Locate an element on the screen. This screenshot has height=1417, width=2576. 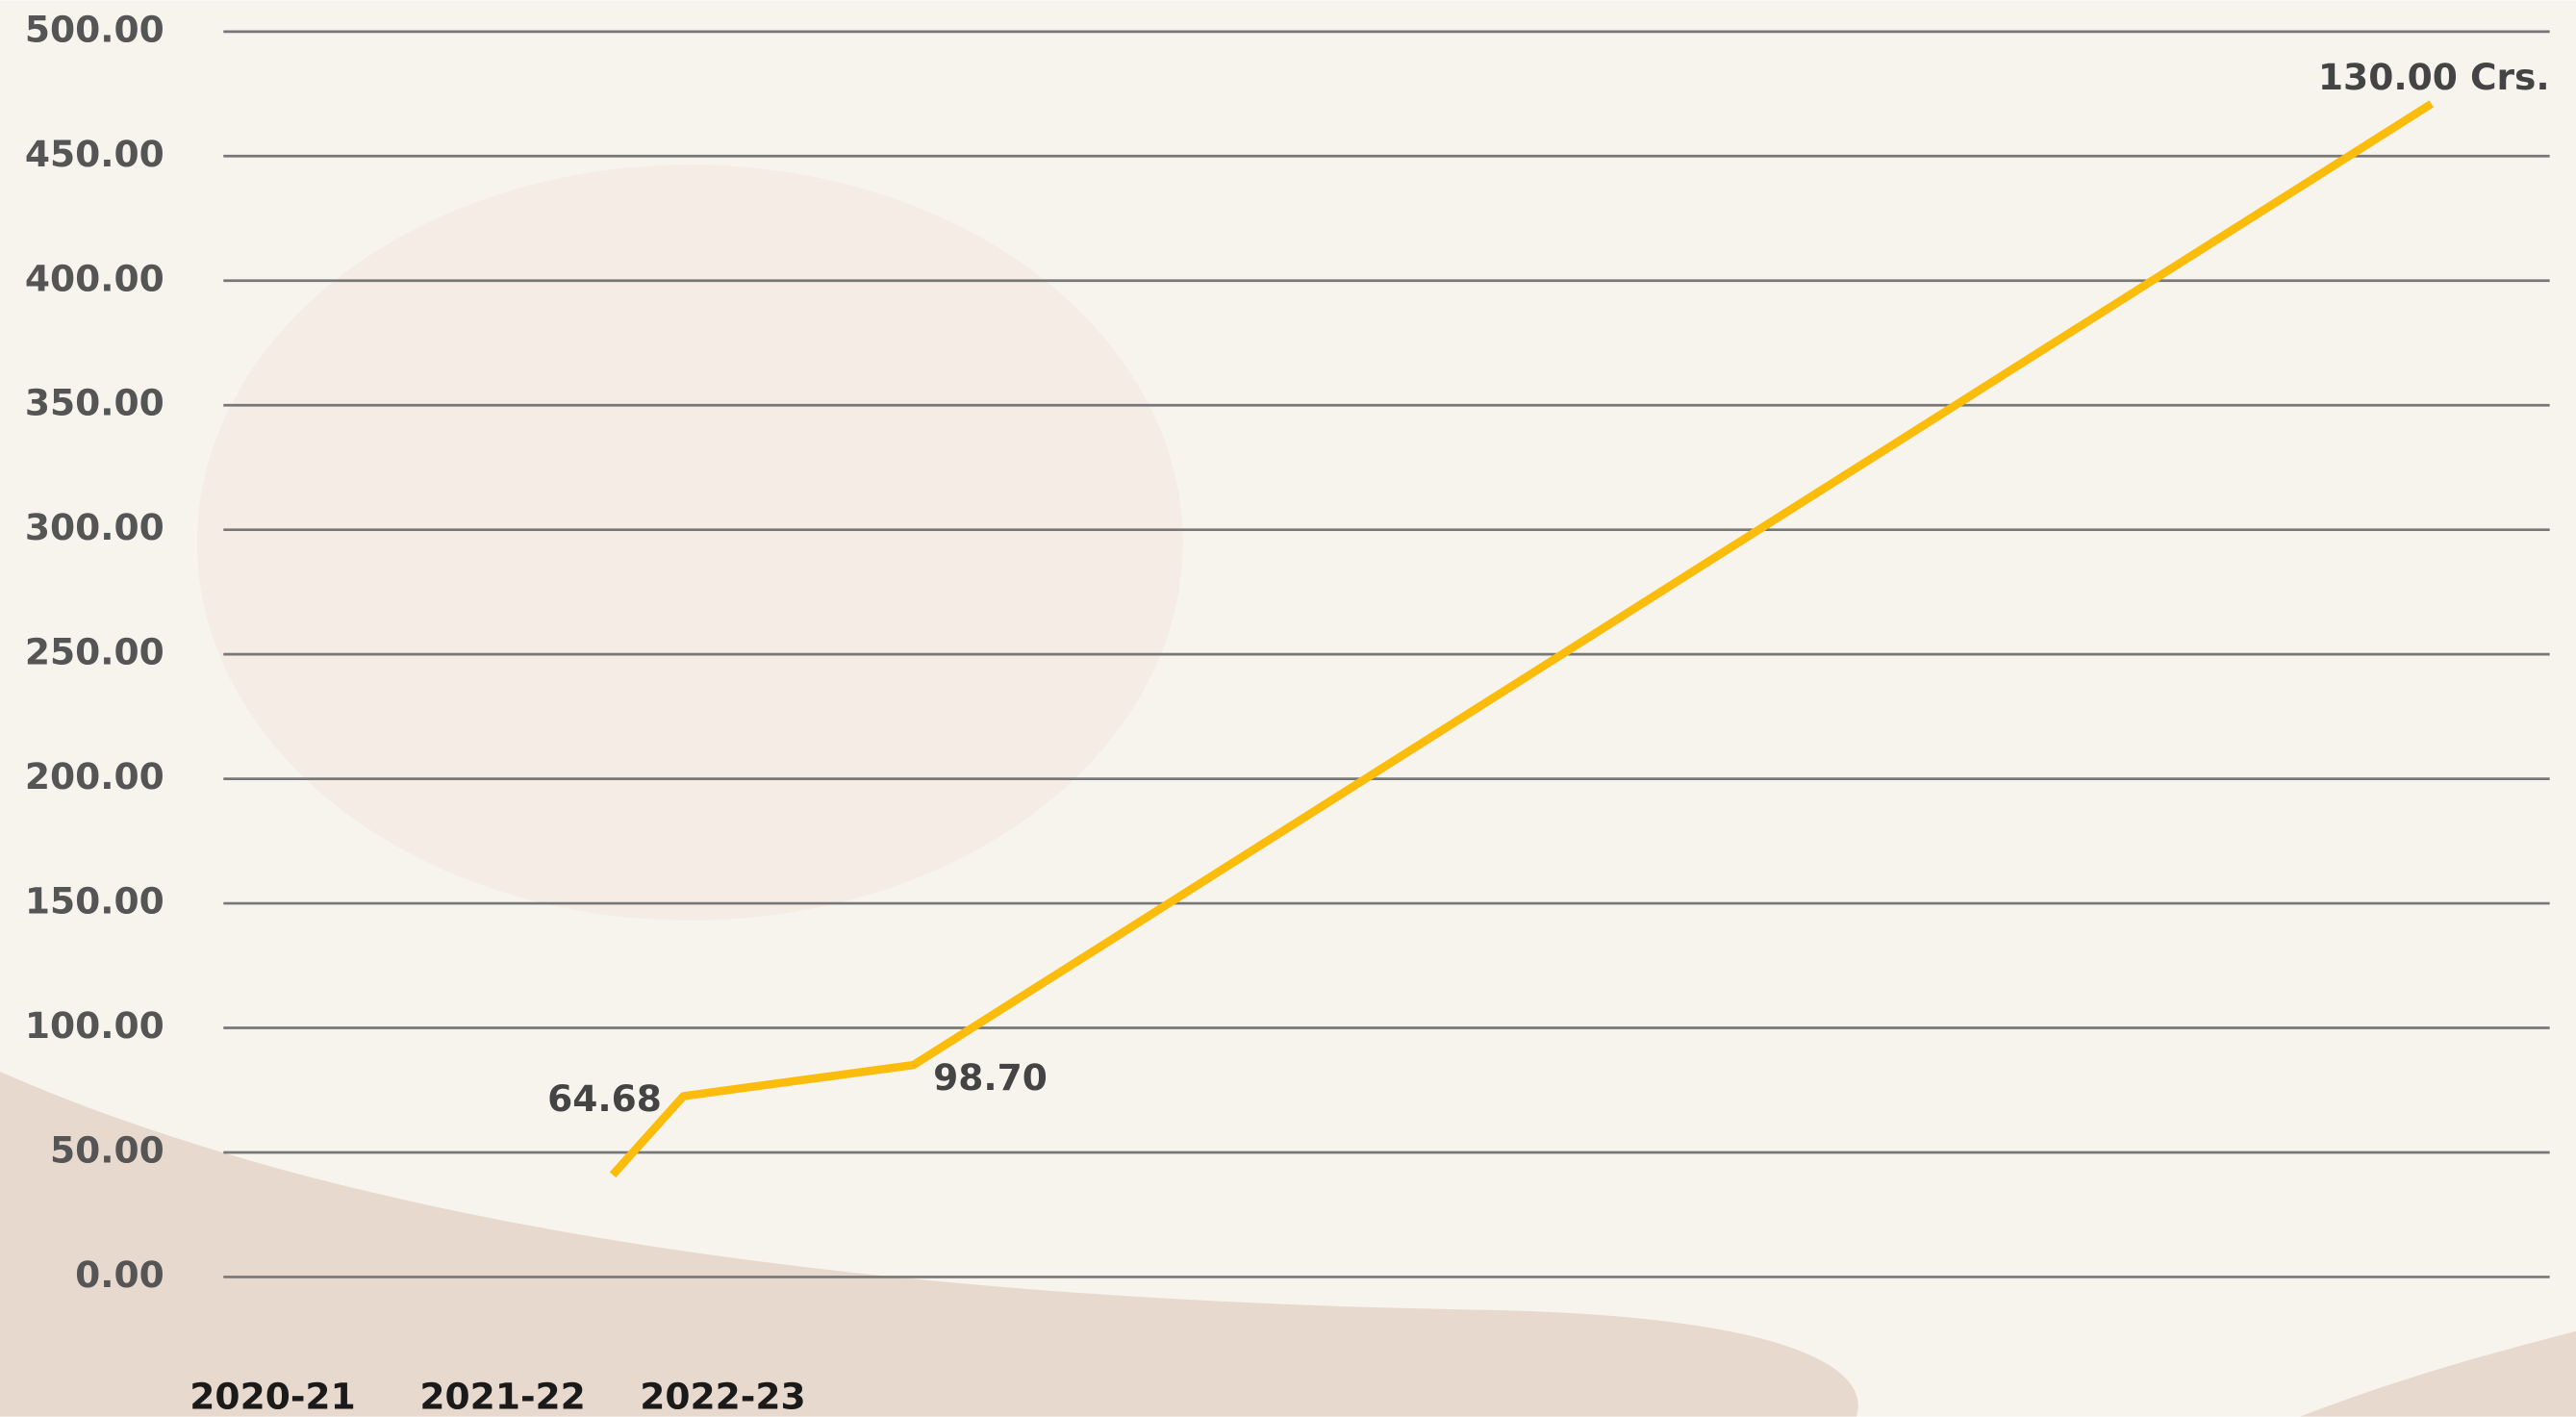
x-tick-label: 2020-21 is located at coordinates (272, 1396).